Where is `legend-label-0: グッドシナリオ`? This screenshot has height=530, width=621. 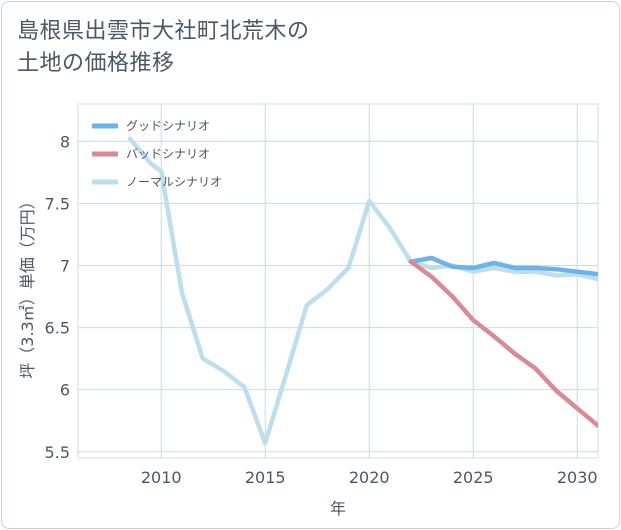
legend-label-0: グッドシナリオ is located at coordinates (168, 126).